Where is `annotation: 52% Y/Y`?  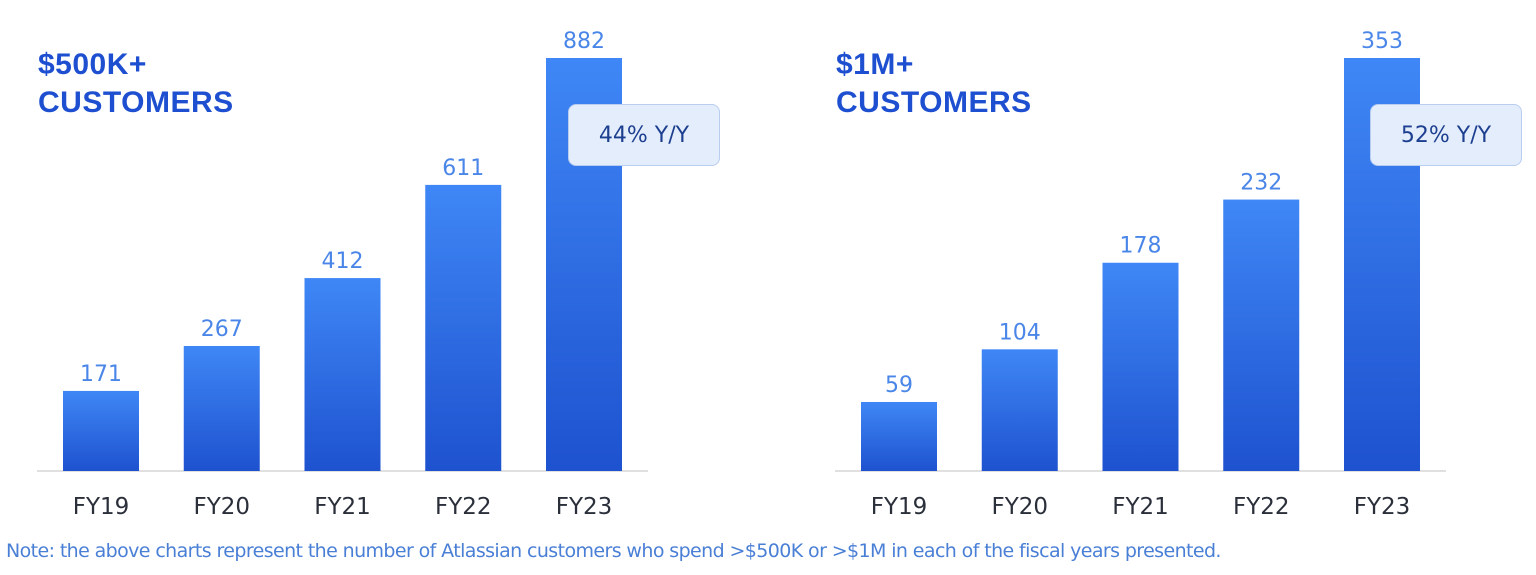 annotation: 52% Y/Y is located at coordinates (1446, 135).